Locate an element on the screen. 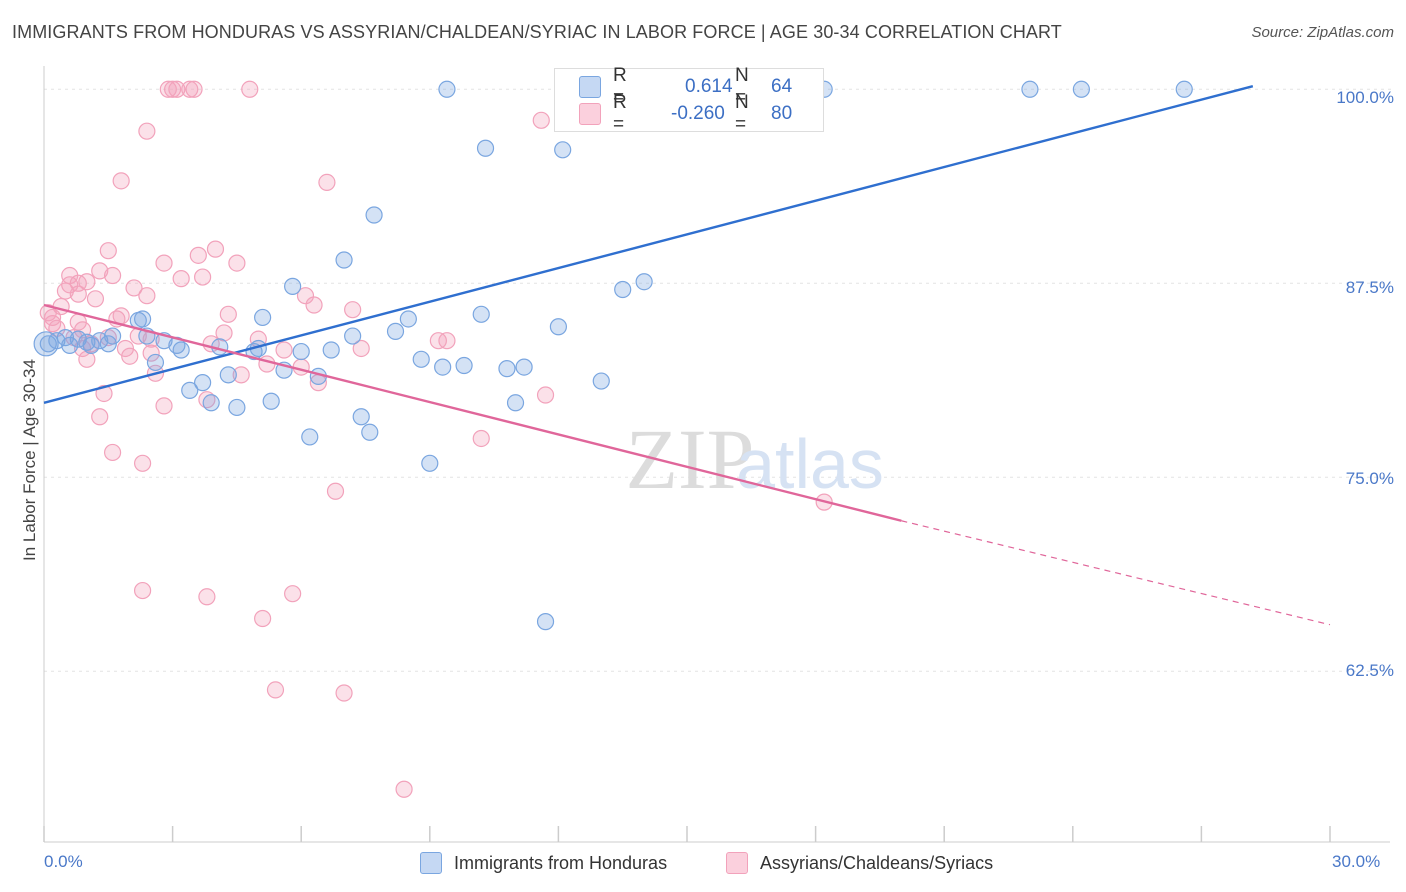 The height and width of the screenshot is (892, 1406). watermark-atlas: atlas is located at coordinates (810, 464).